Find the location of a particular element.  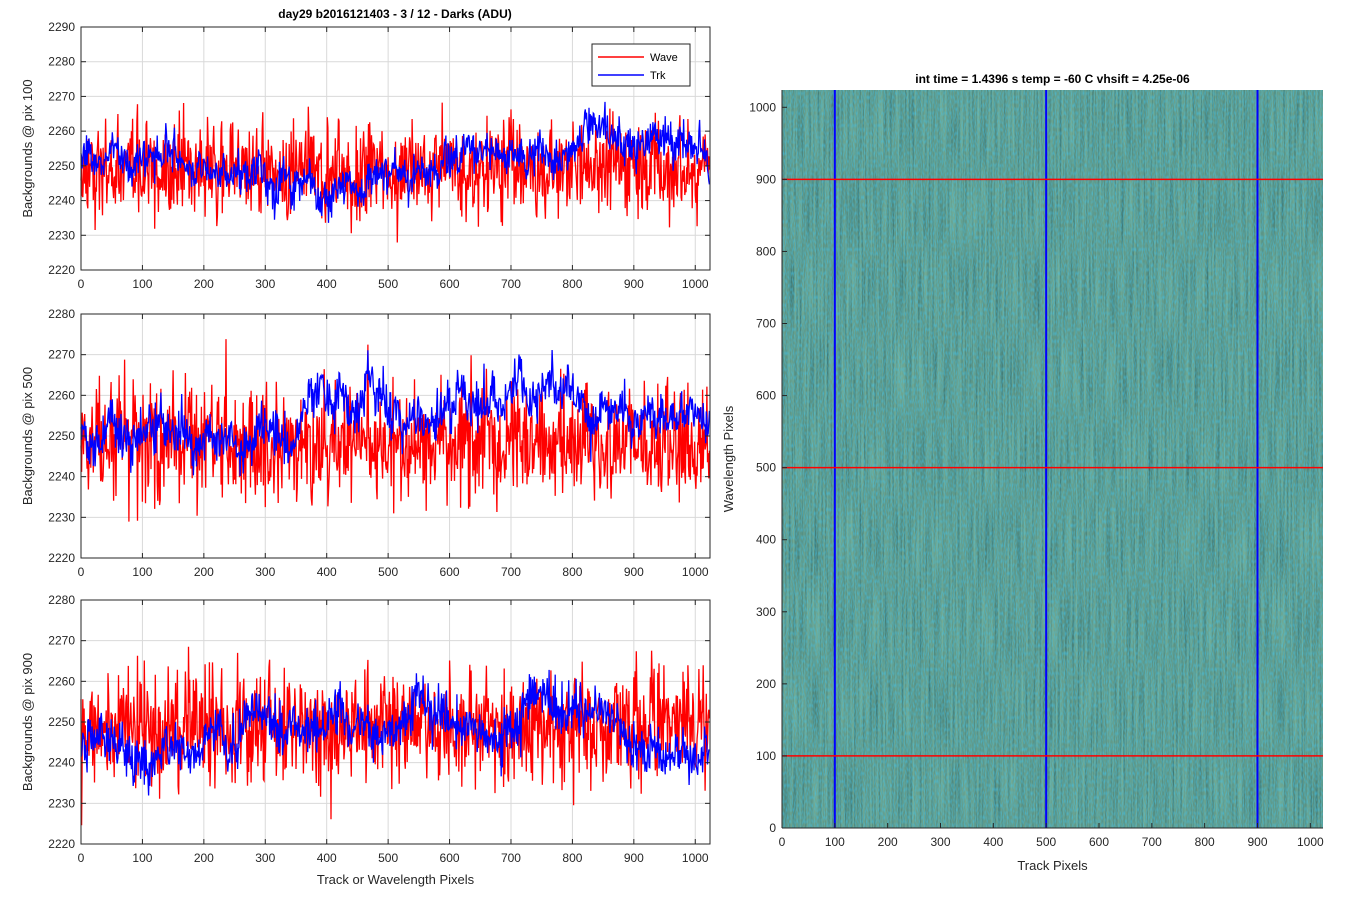

axes-box is located at coordinates (395, 148).